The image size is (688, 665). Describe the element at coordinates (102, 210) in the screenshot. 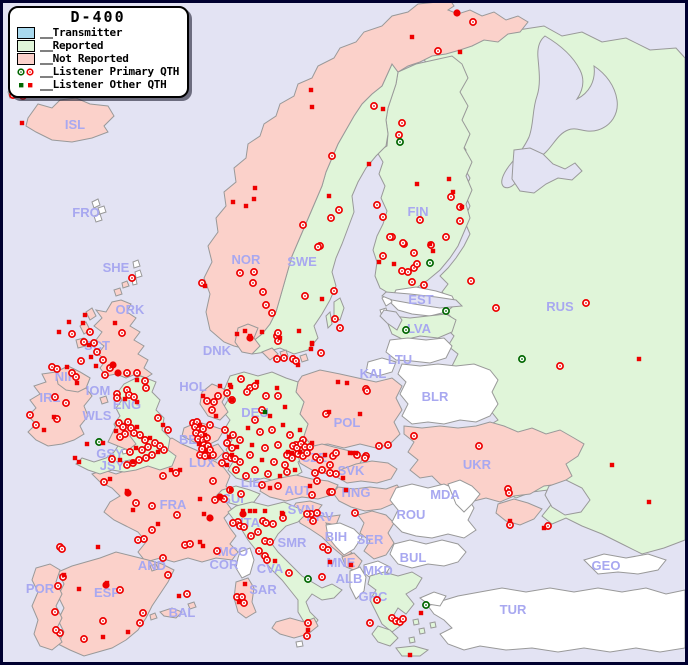

I see `region-FRO2` at that location.